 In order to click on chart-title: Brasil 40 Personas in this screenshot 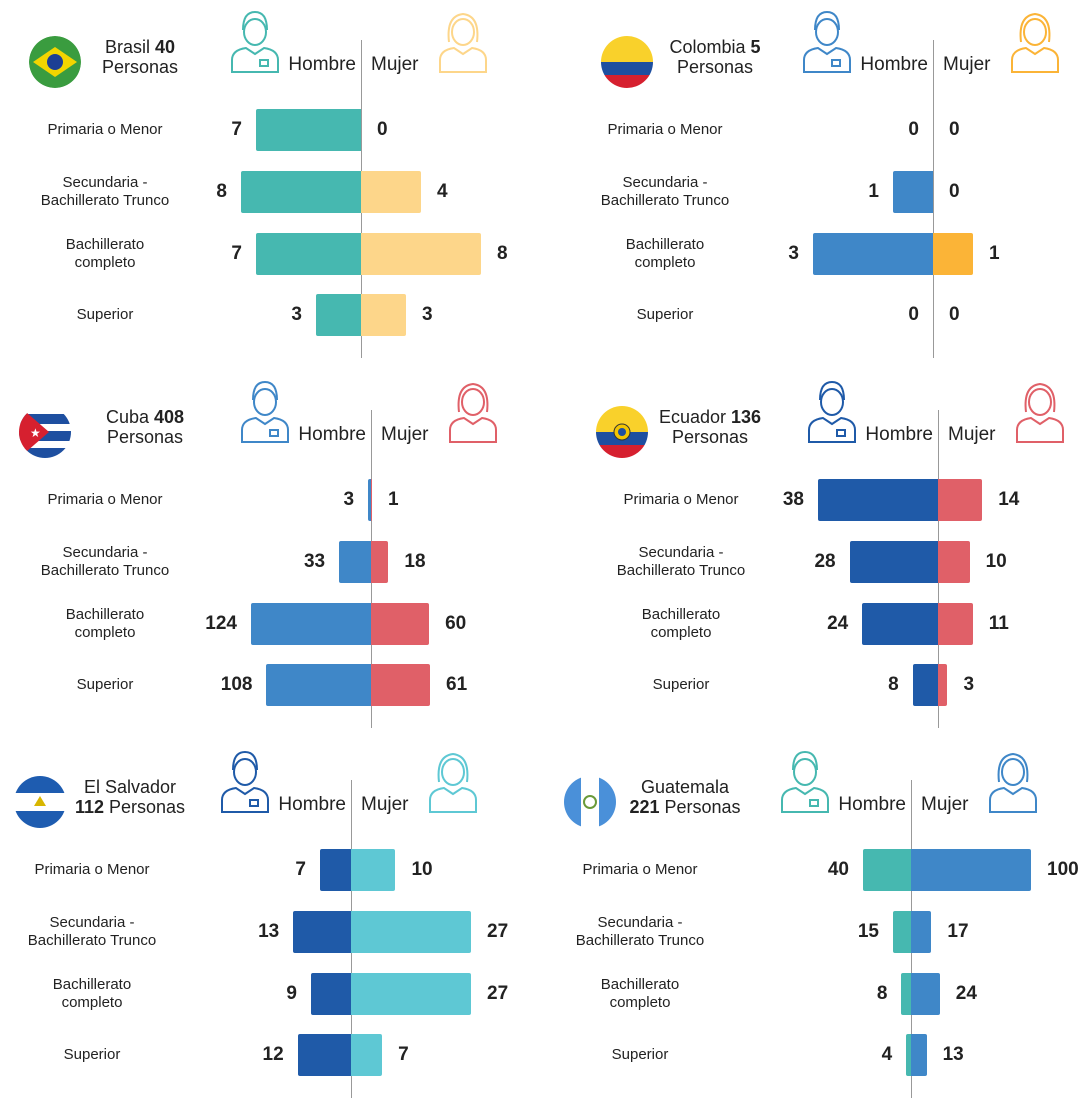, I will do `click(140, 57)`.